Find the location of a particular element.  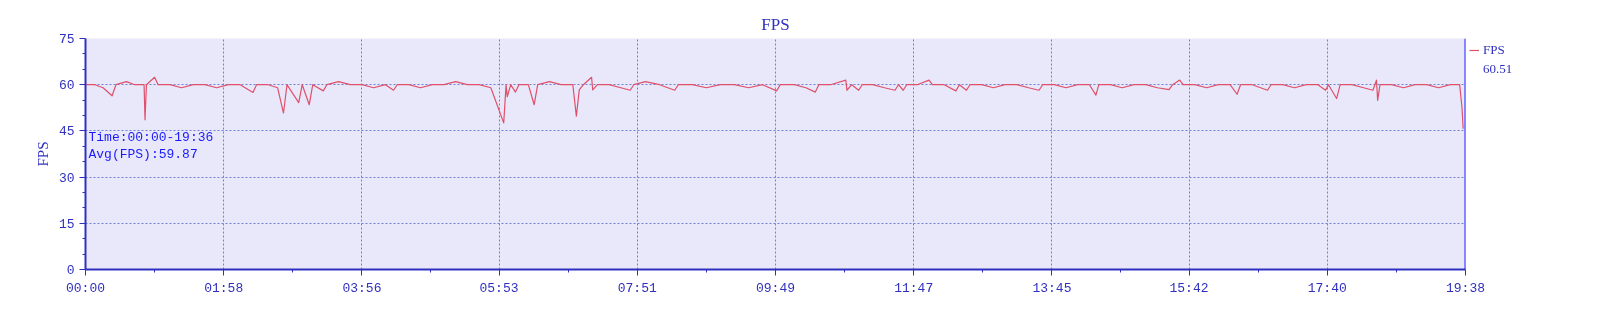

y-tick-label: 45 is located at coordinates (66, 132).